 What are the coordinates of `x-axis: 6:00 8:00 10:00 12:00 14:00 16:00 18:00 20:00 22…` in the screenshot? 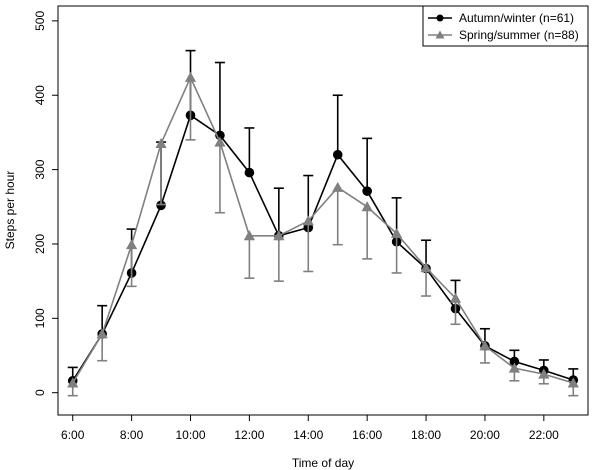 It's located at (310, 428).